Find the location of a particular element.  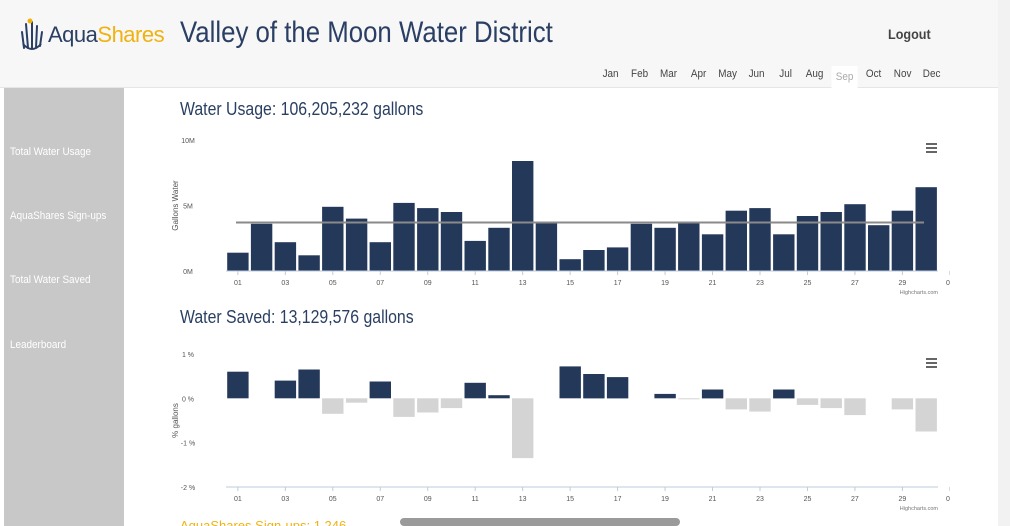

y-tick-label: 1 % is located at coordinates (188, 355).